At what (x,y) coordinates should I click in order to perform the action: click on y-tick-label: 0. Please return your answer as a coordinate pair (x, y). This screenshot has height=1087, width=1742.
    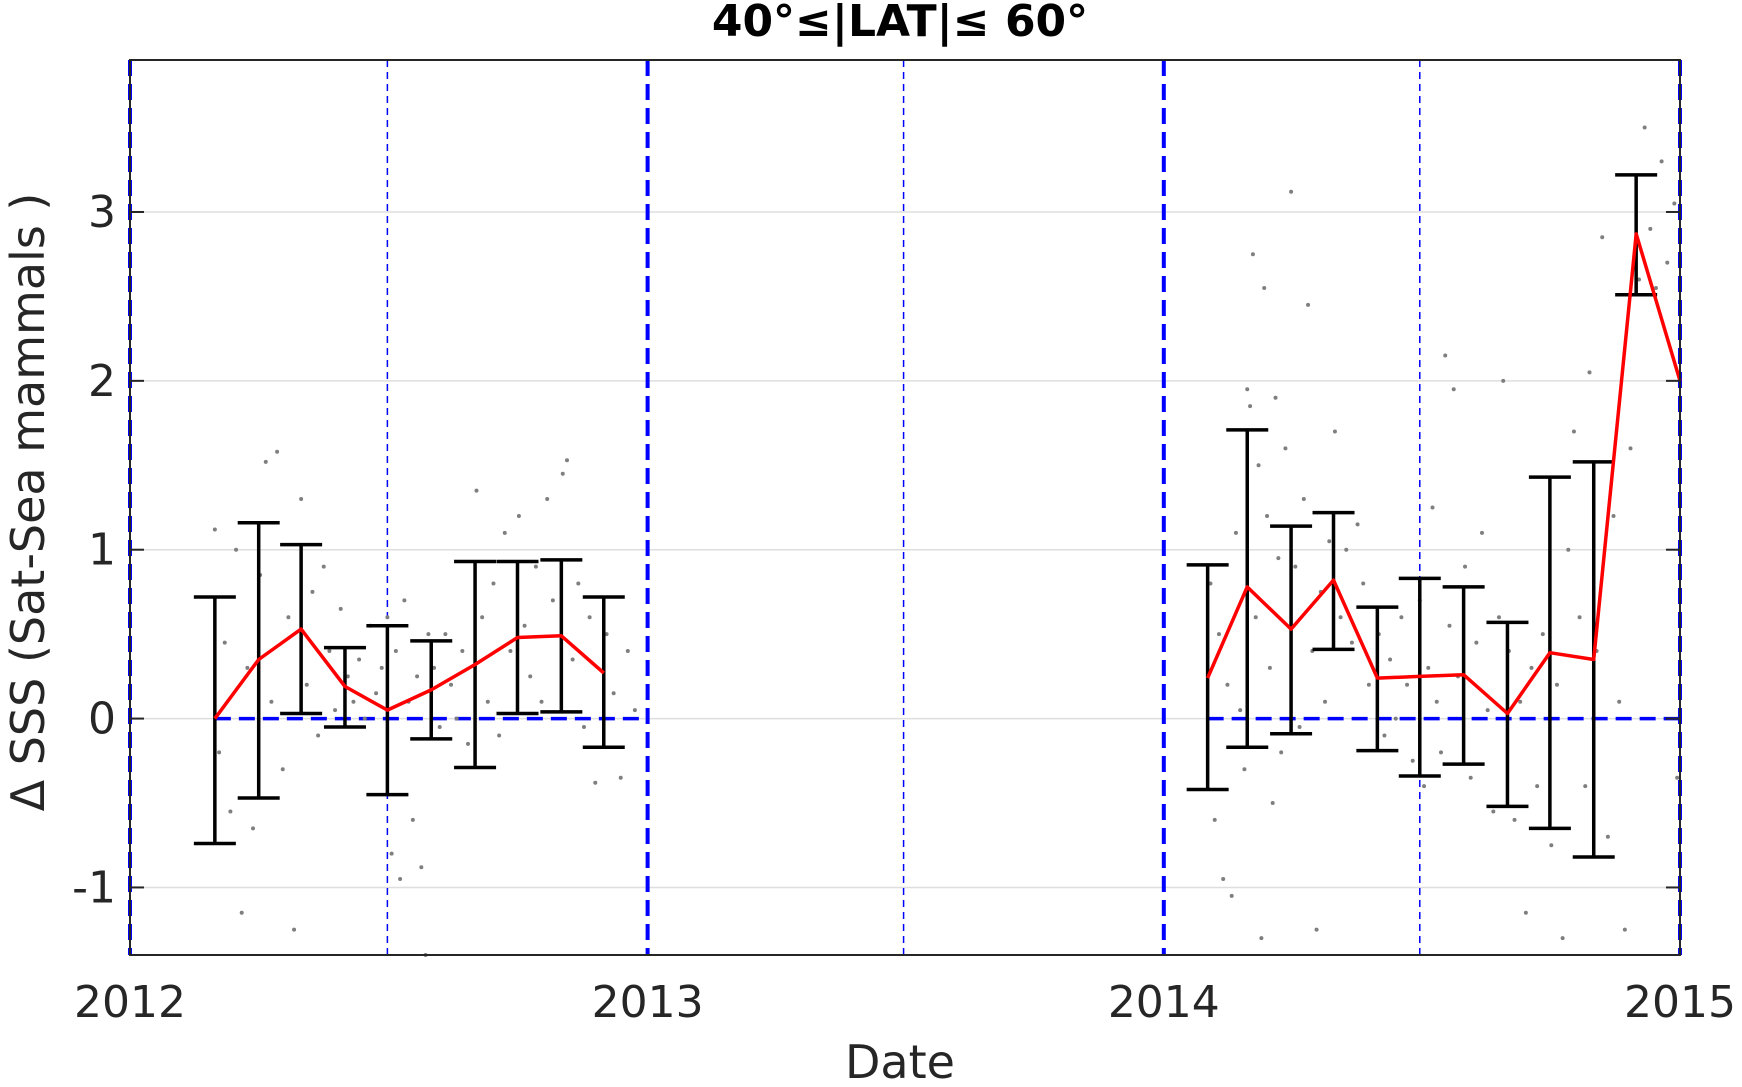
    Looking at the image, I should click on (102, 719).